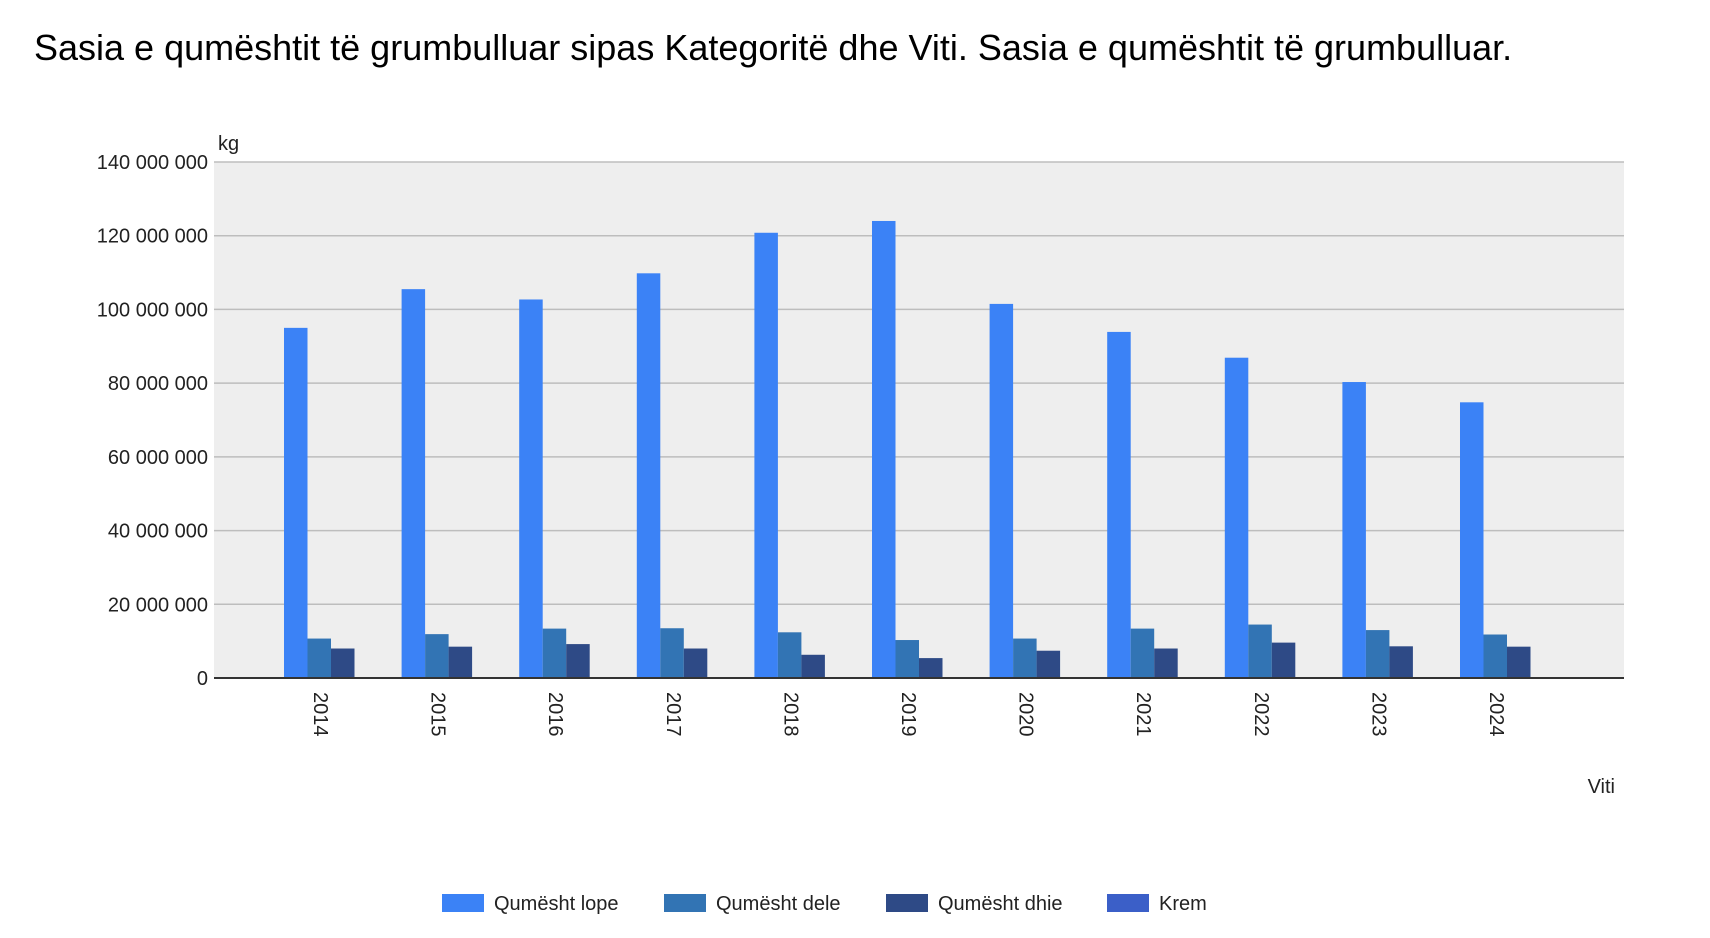 The height and width of the screenshot is (938, 1710). What do you see at coordinates (438, 714) in the screenshot?
I see `x-tick-label: 2015` at bounding box center [438, 714].